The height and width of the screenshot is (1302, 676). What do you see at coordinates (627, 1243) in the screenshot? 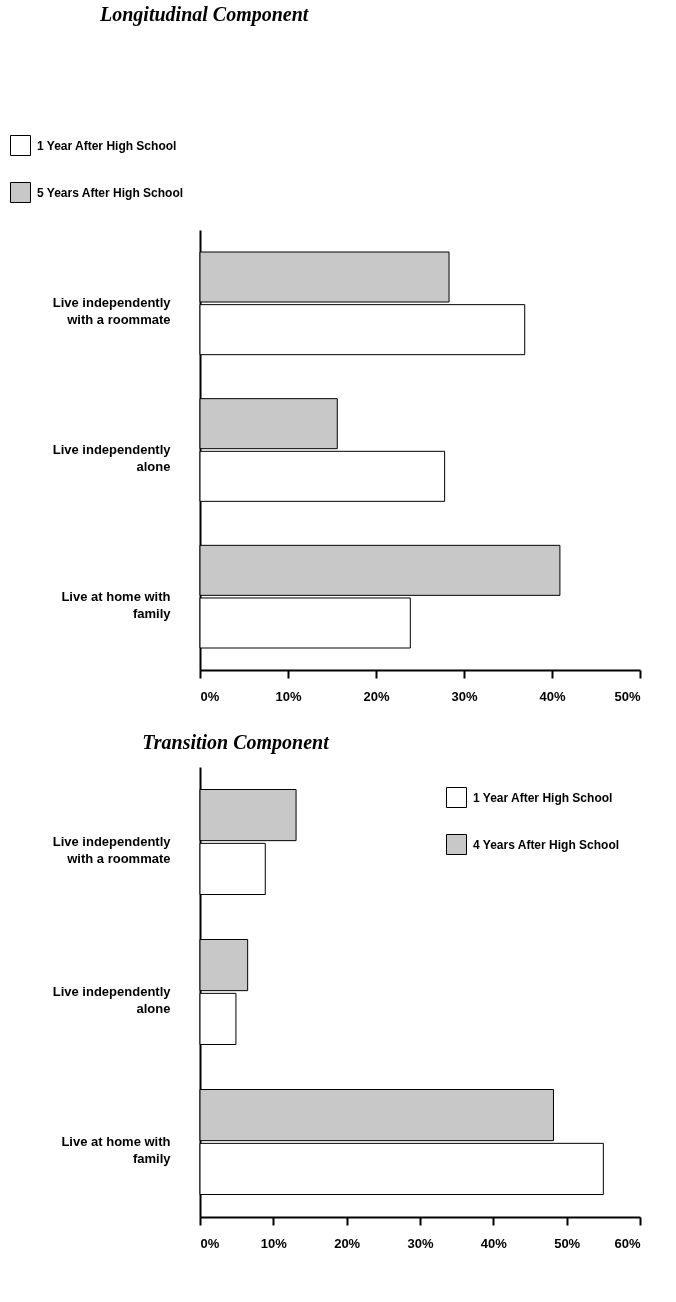
I see `x-tick-label: 60%` at bounding box center [627, 1243].